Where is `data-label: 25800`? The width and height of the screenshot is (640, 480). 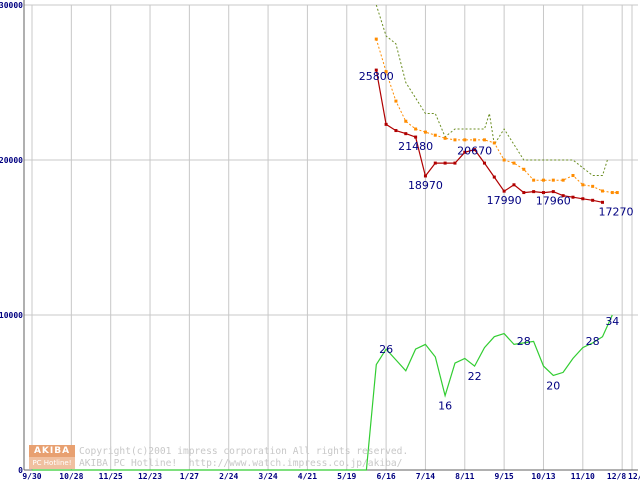
data-label: 25800 is located at coordinates (376, 76).